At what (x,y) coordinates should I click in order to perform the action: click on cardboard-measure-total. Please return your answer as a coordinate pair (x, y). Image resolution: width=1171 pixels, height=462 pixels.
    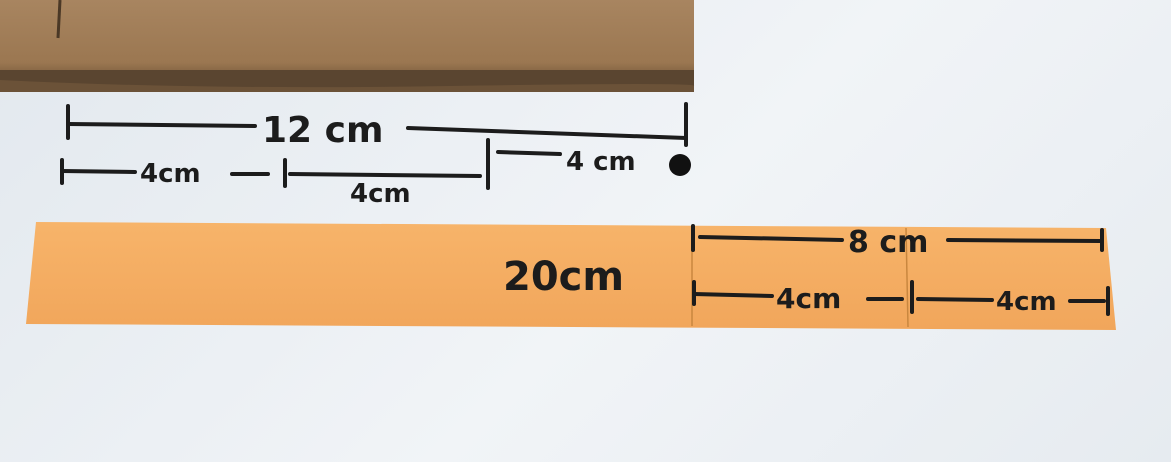
    Looking at the image, I should click on (377, 124).